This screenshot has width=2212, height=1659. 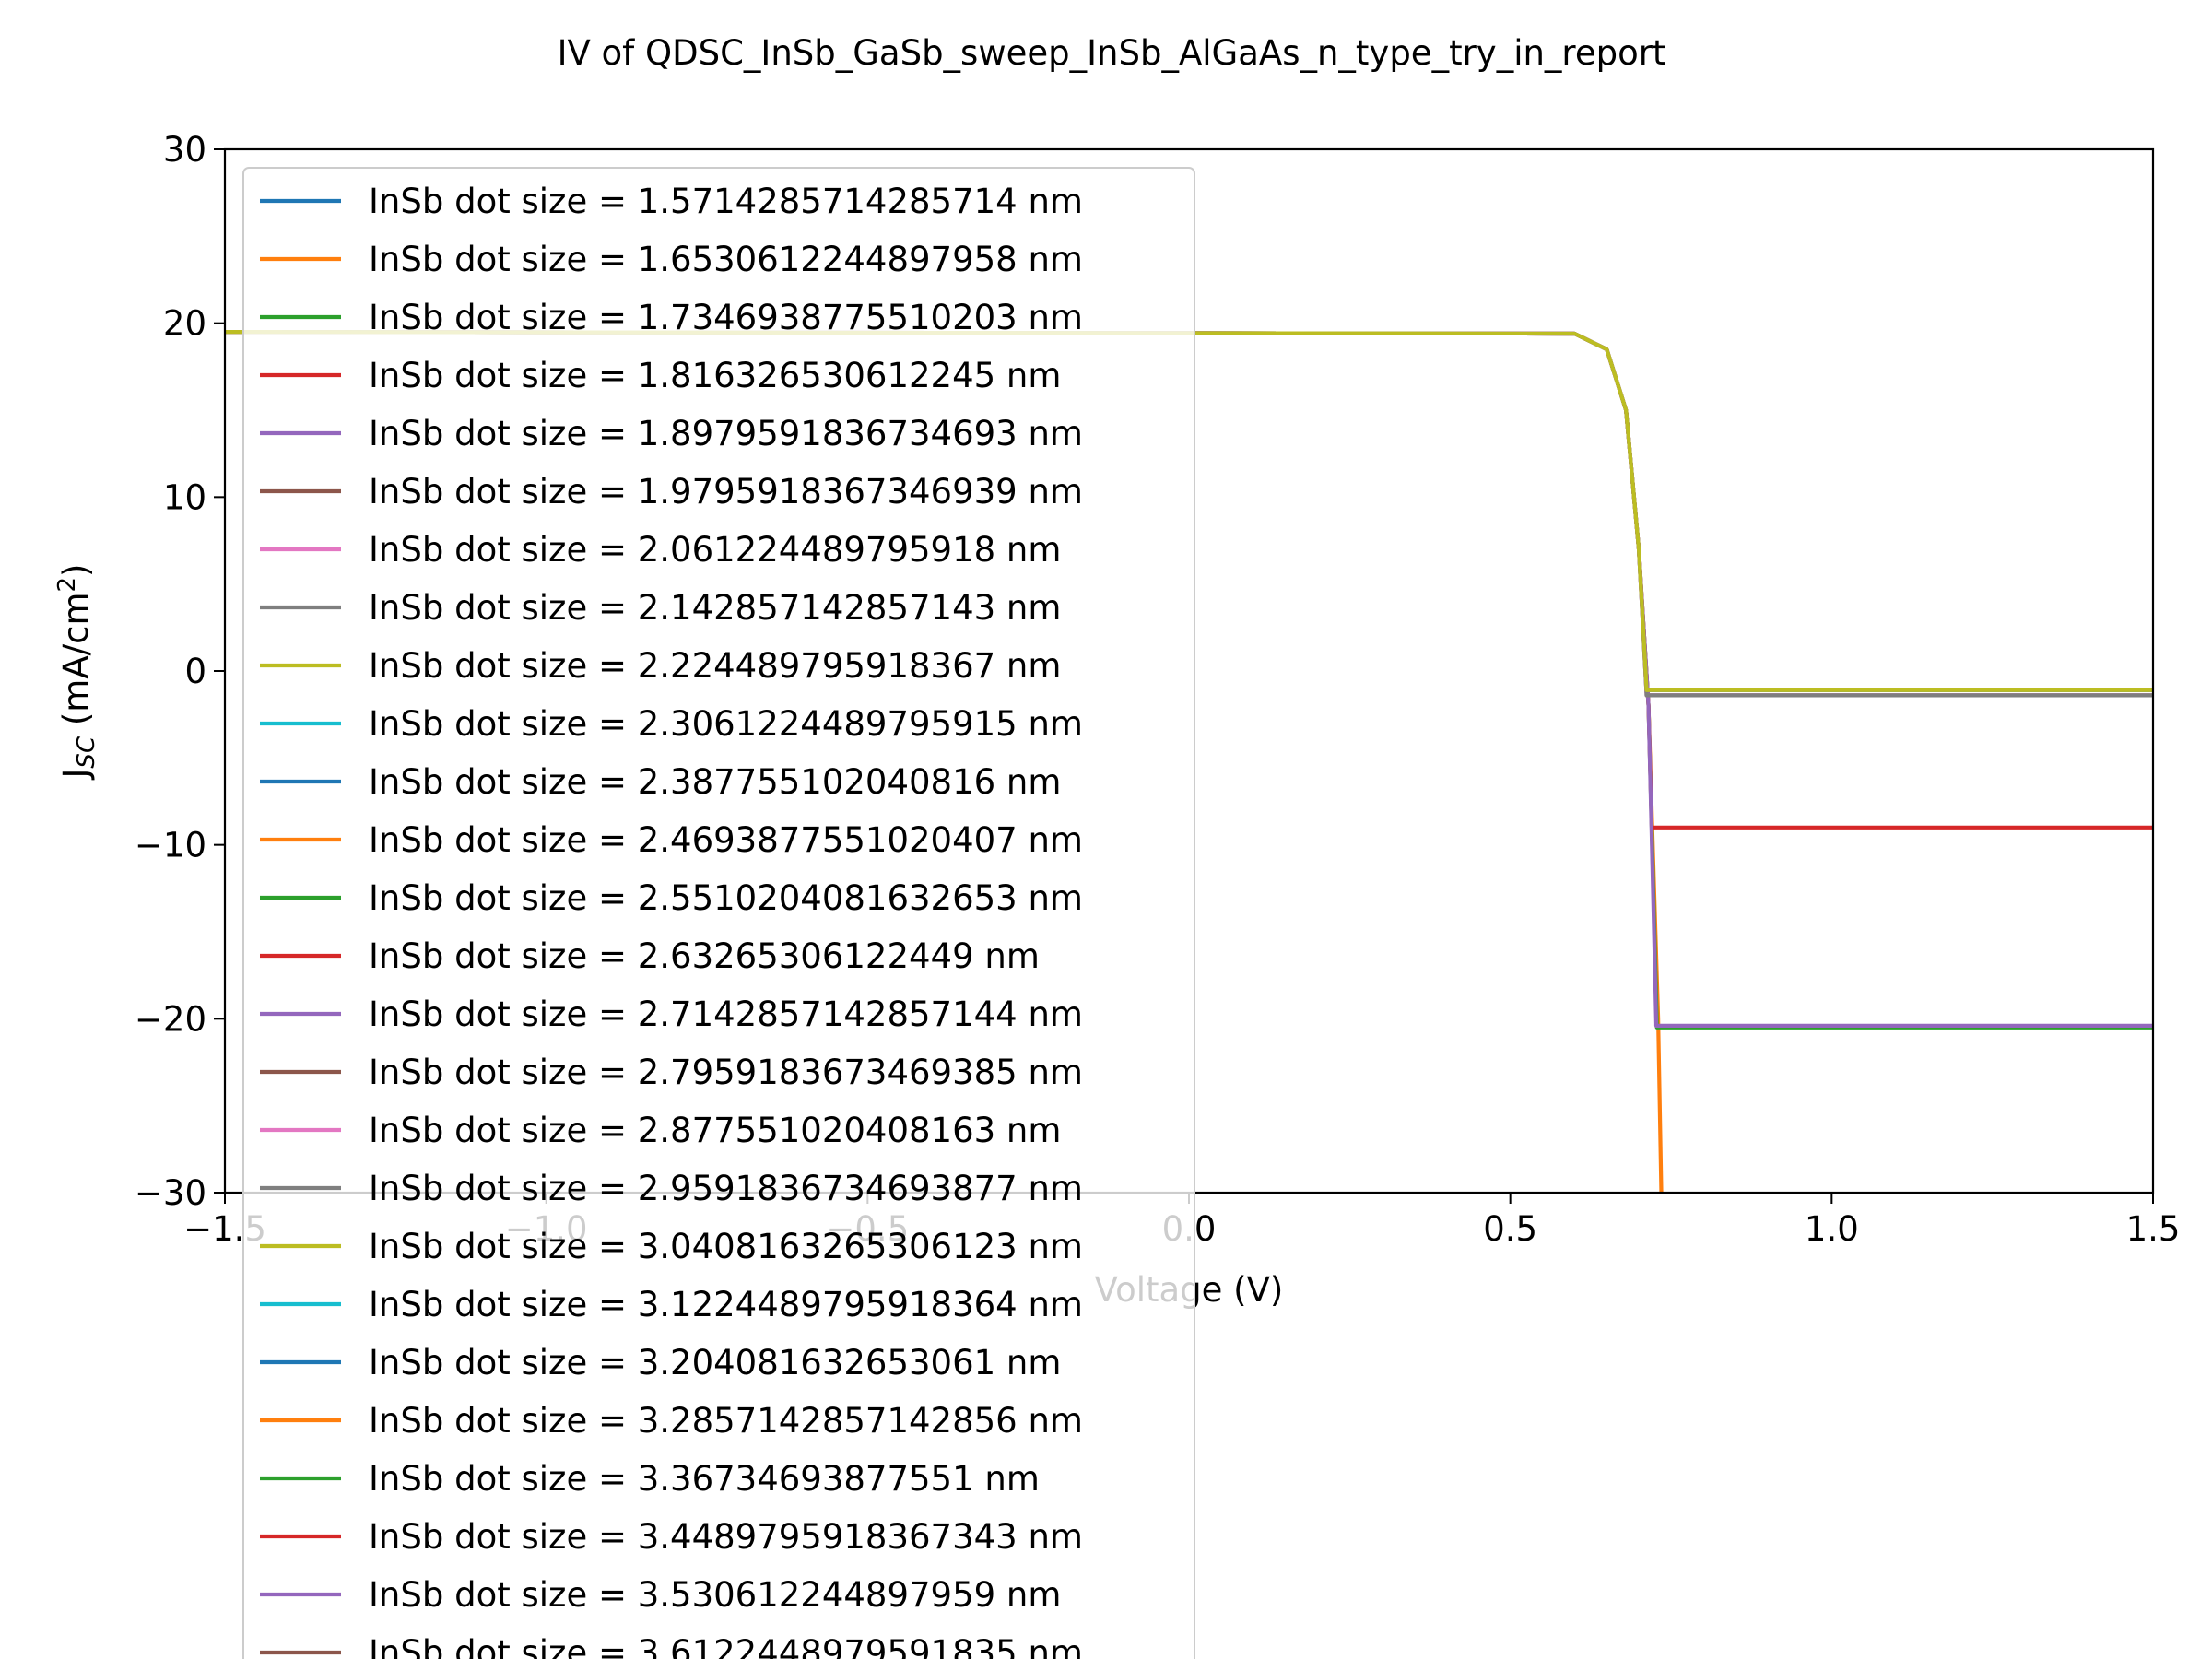 What do you see at coordinates (76, 775) in the screenshot?
I see `y-label-main: J` at bounding box center [76, 775].